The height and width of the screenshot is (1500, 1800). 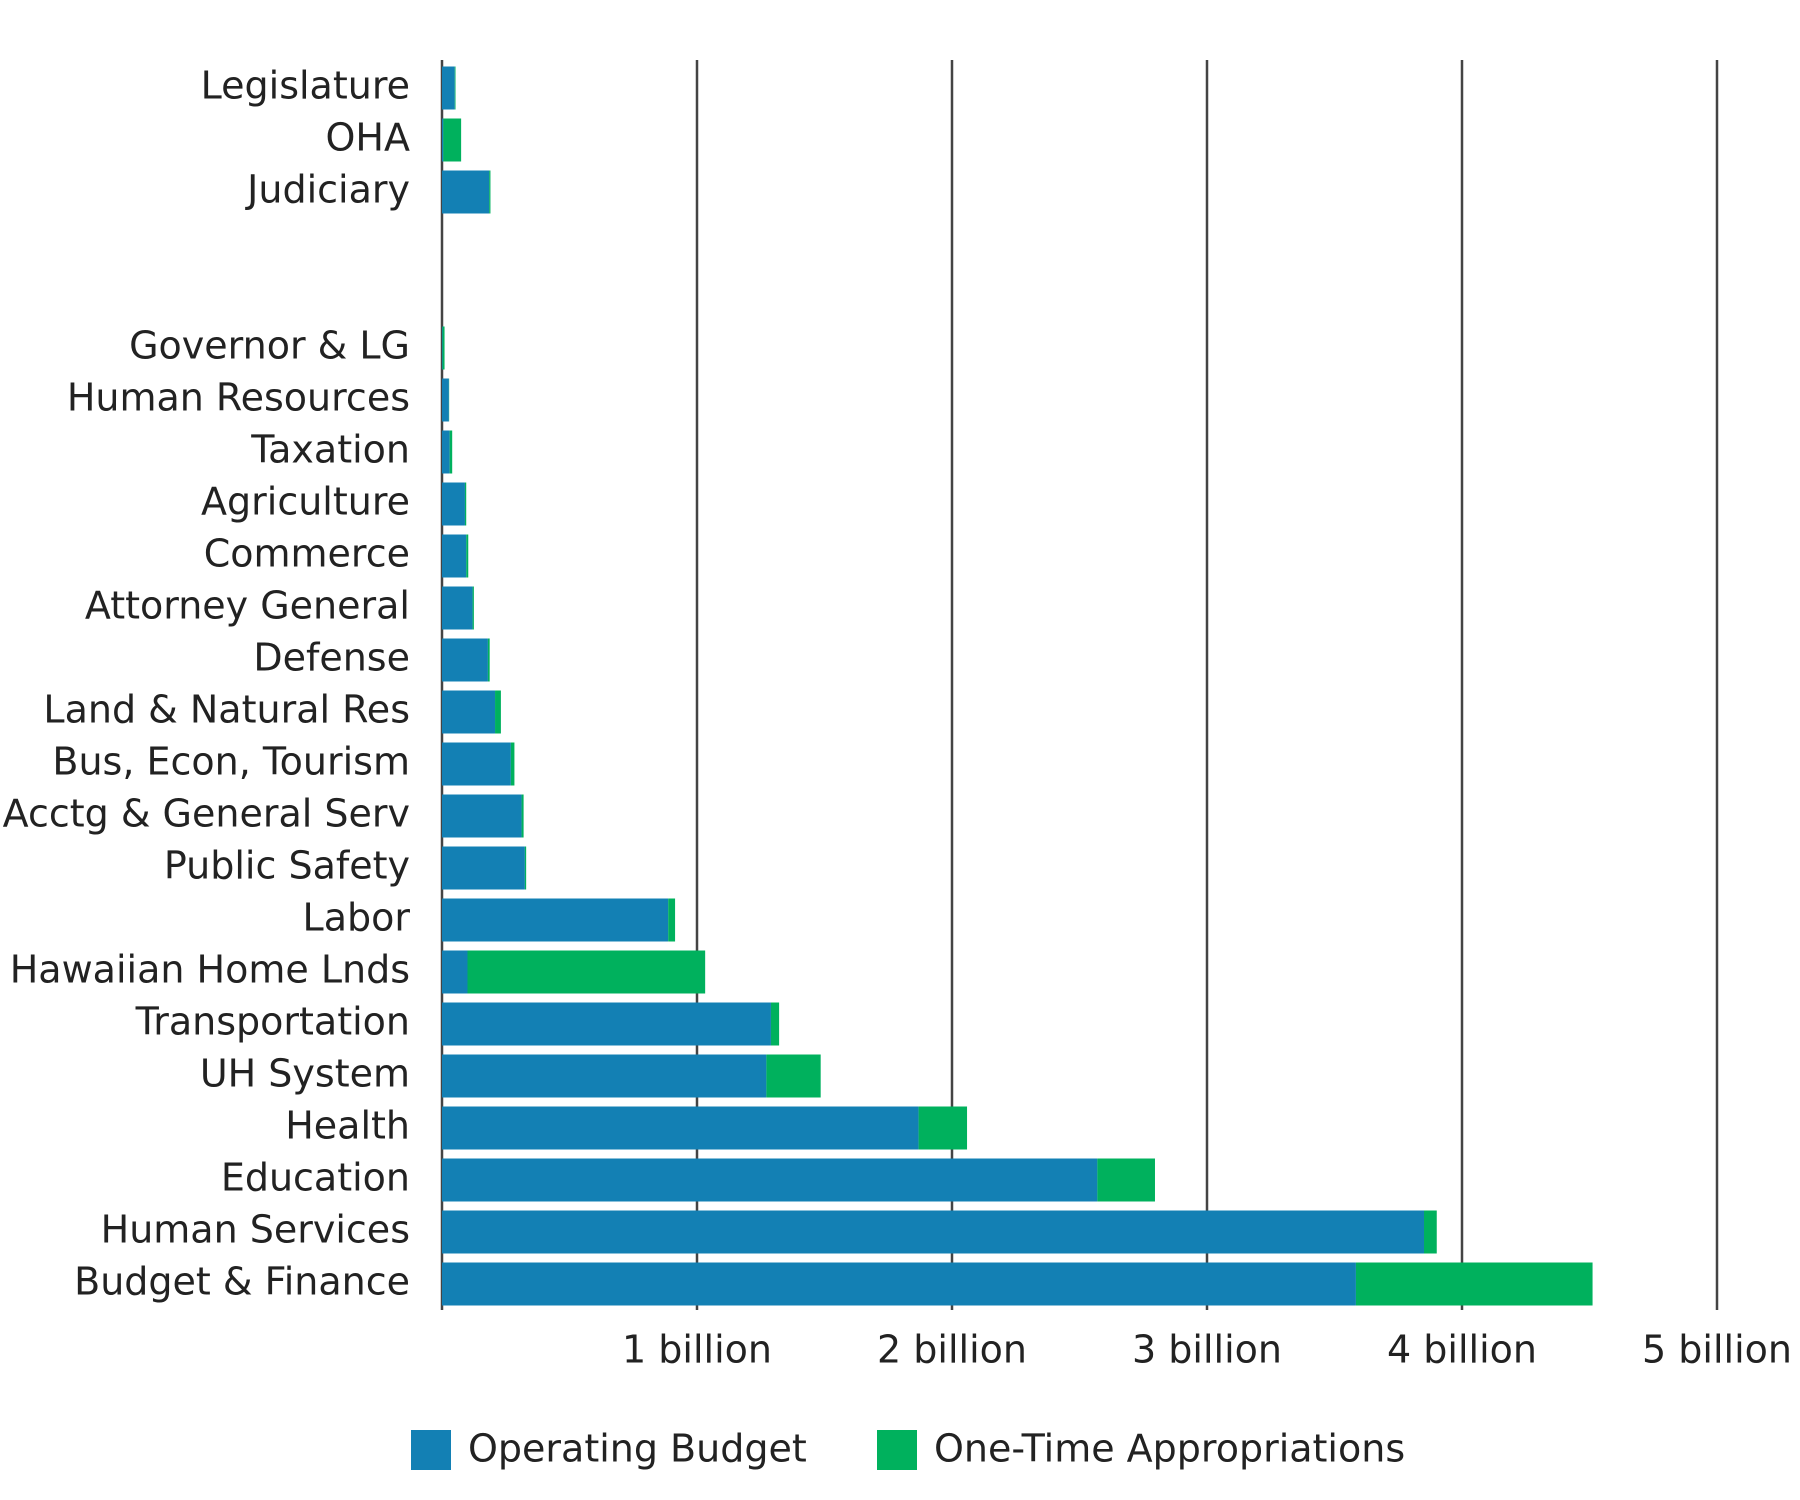 I want to click on x-tick-label: 5 billion, so click(x=1717, y=1350).